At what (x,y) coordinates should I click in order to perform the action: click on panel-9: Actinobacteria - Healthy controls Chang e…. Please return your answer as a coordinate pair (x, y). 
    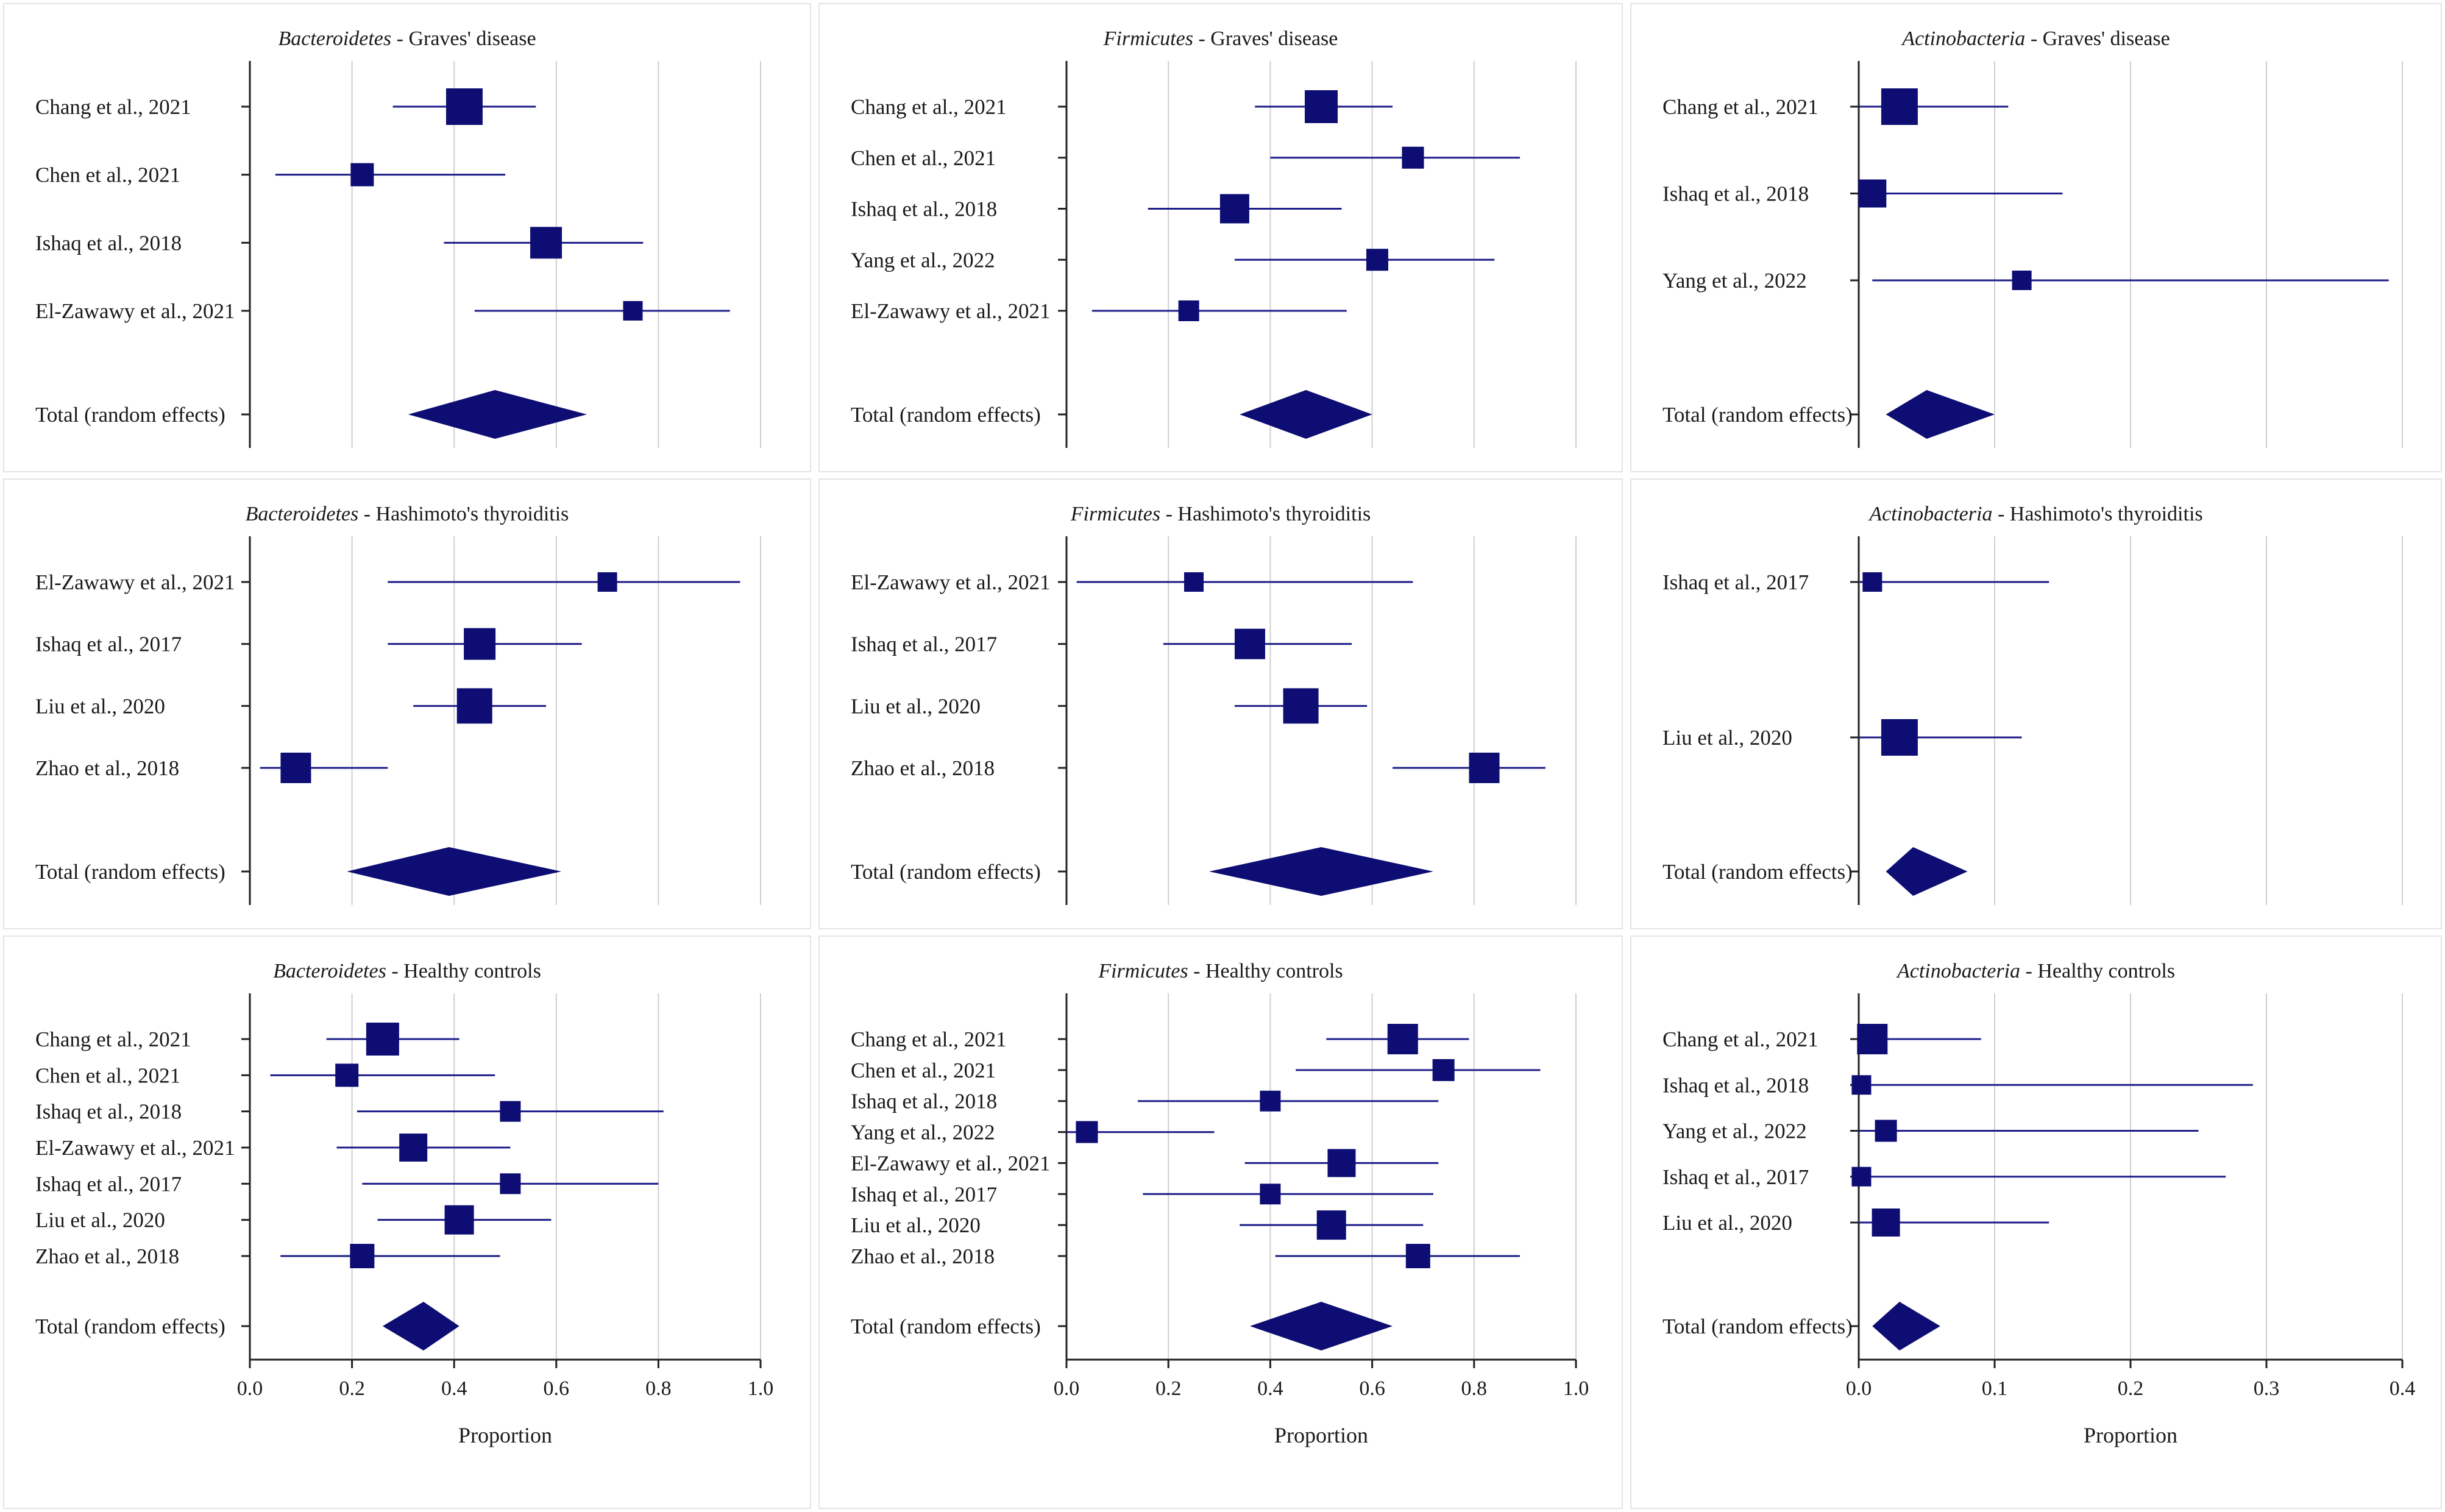
    Looking at the image, I should click on (2036, 1222).